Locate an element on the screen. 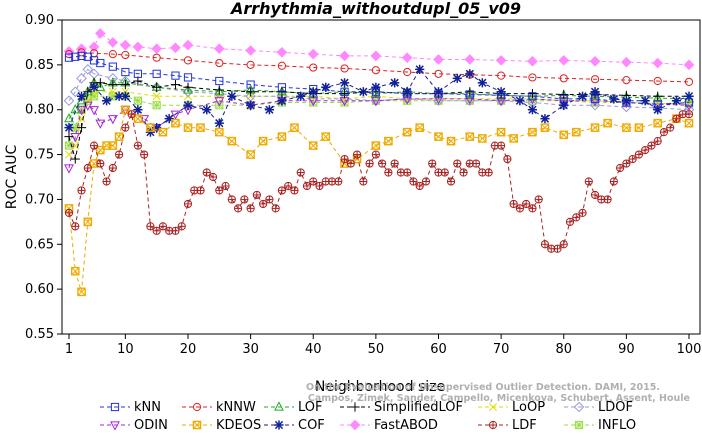 Image resolution: width=702 pixels, height=434 pixels. legend-item-cof: COF is located at coordinates (294, 425).